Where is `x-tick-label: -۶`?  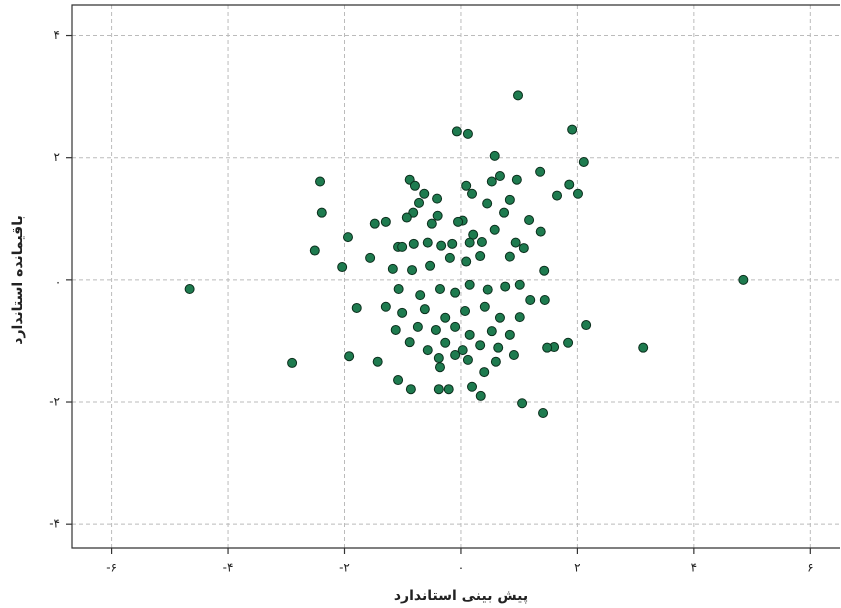
x-tick-label: -۶ is located at coordinates (111, 568).